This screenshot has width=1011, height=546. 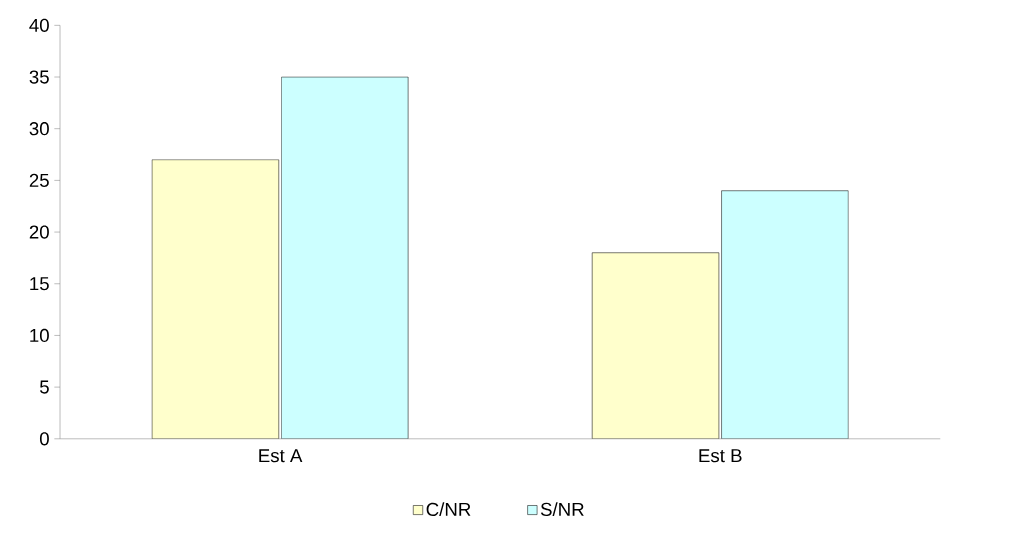 I want to click on y-tick-label: 10, so click(x=39, y=336).